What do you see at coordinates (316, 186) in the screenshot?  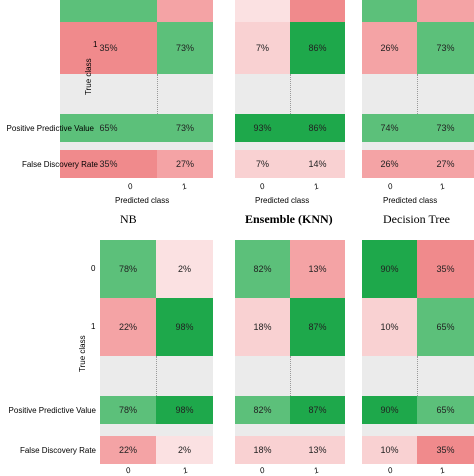 I see `ens-top-col-tick-1: 1` at bounding box center [316, 186].